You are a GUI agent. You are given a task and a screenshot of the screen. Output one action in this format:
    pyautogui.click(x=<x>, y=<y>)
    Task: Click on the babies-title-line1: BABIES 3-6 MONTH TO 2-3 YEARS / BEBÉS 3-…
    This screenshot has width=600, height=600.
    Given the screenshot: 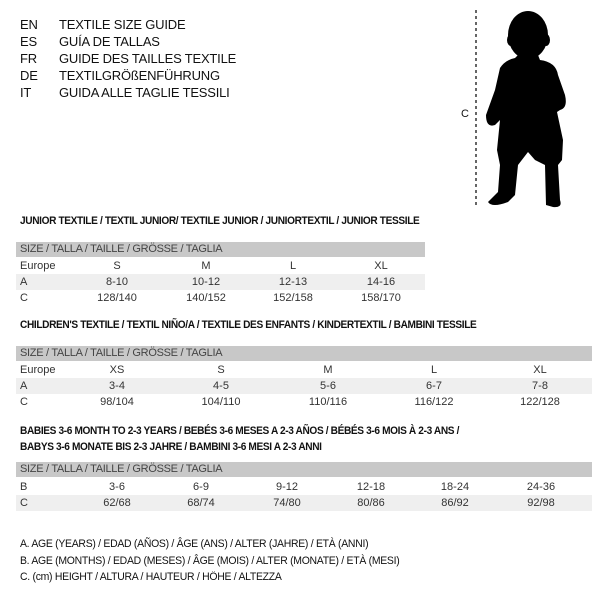 What is the action you would take?
    pyautogui.click(x=240, y=431)
    